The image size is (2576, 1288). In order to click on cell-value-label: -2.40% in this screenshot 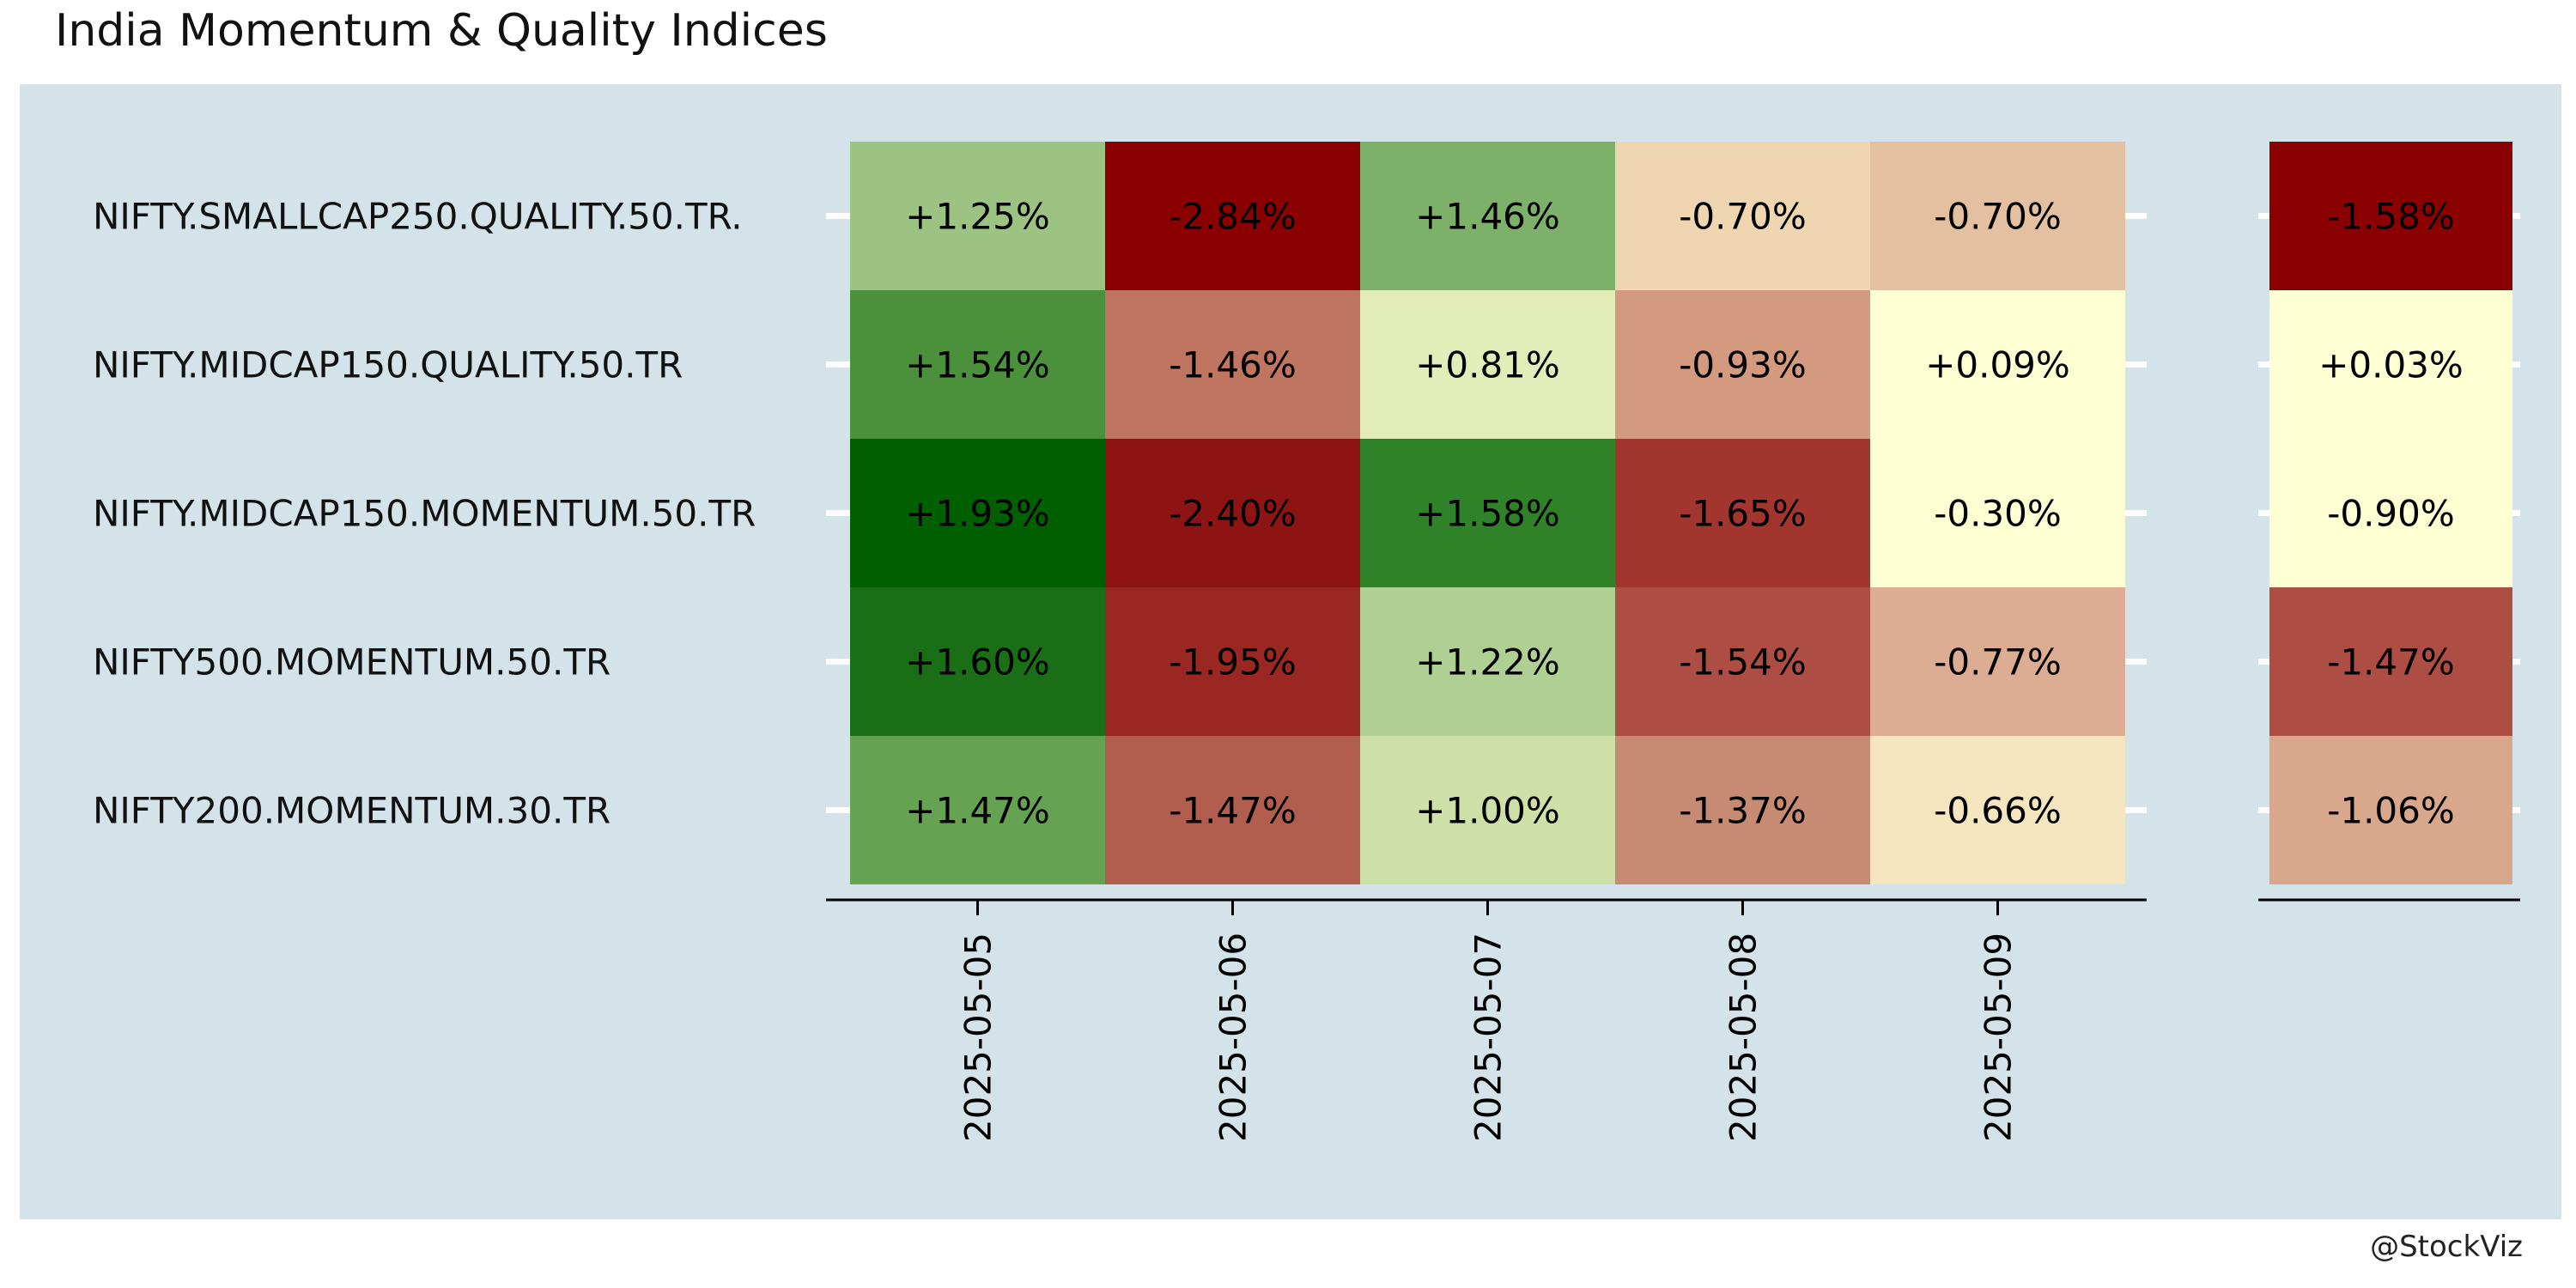, I will do `click(1233, 514)`.